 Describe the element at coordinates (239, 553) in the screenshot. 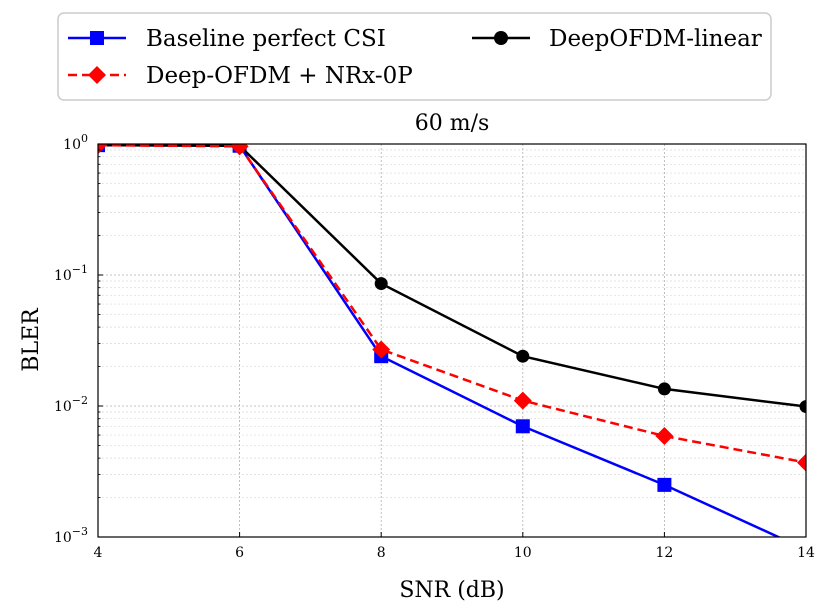

I see `x-tick-label: 6` at that location.